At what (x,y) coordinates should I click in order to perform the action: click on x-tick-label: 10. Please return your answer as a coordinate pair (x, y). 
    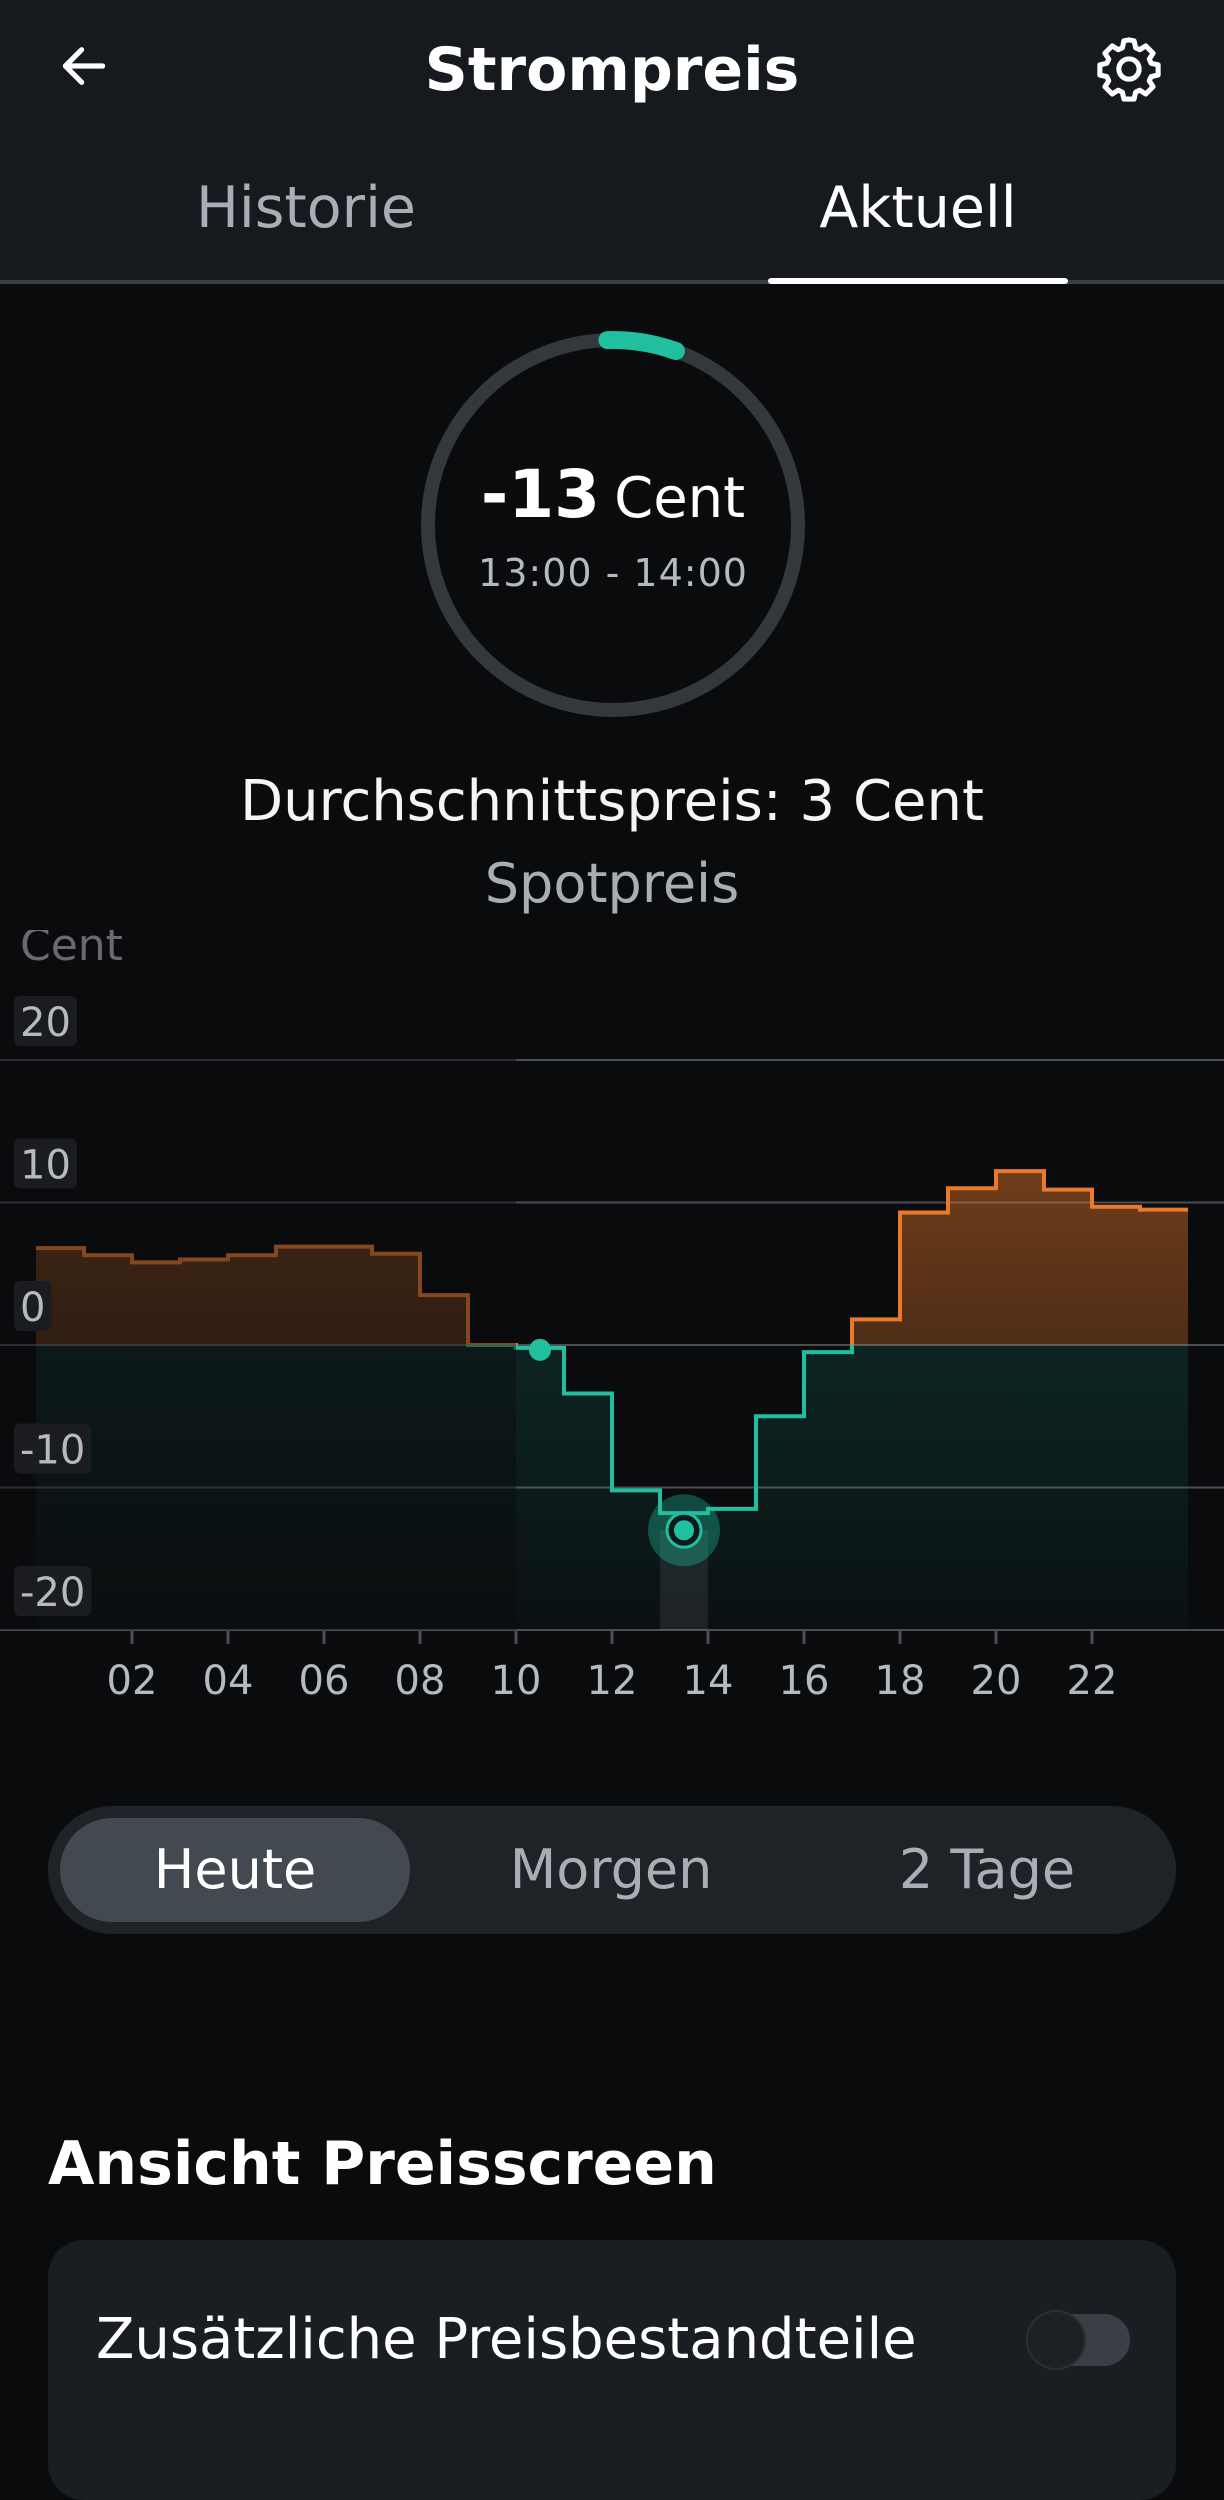
    Looking at the image, I should click on (516, 1681).